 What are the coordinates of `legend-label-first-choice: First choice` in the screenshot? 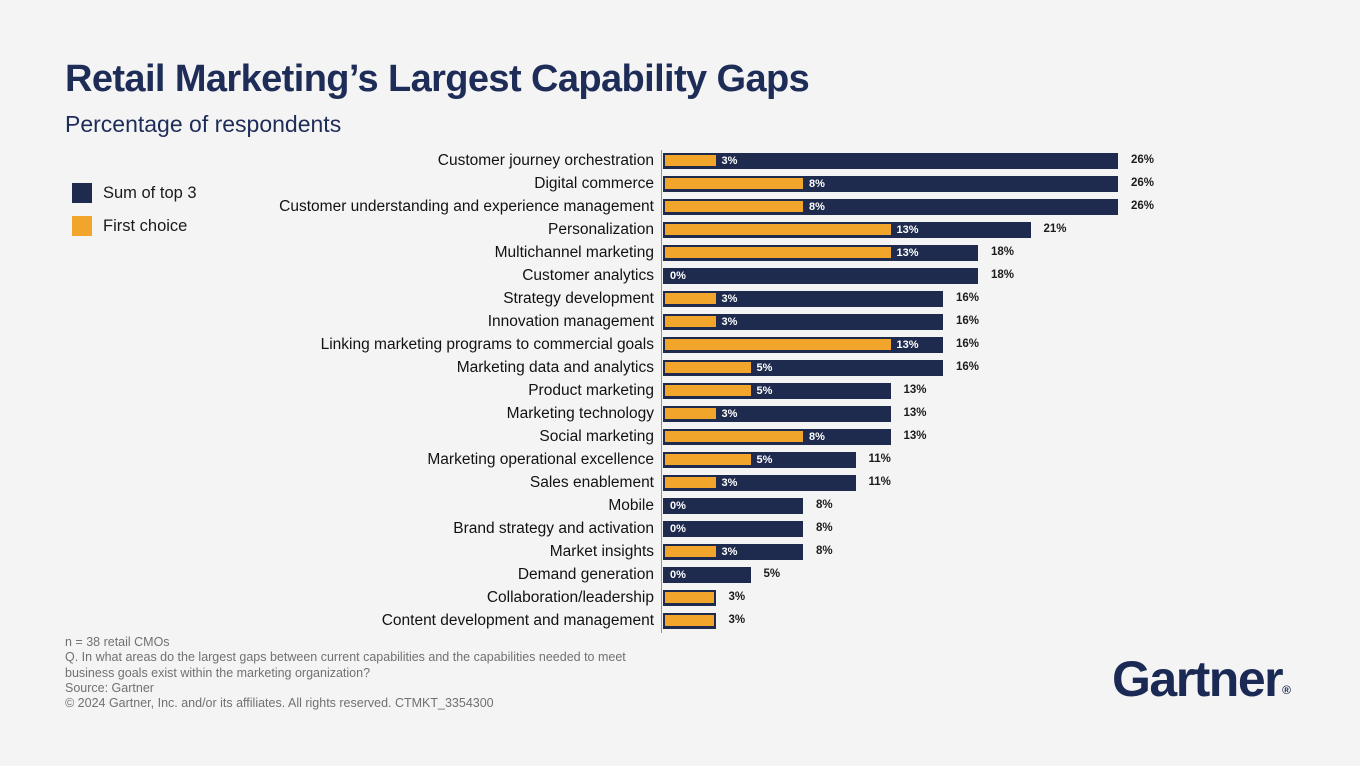 It's located at (145, 225).